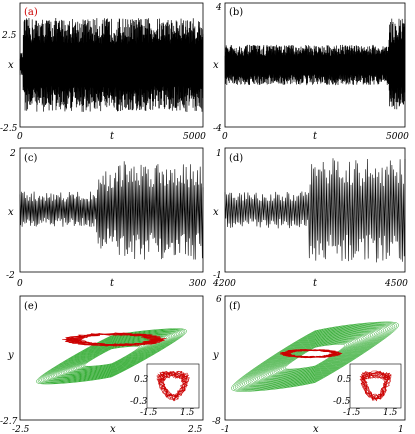  I want to click on panel-c-timeseries, so click(111, 210).